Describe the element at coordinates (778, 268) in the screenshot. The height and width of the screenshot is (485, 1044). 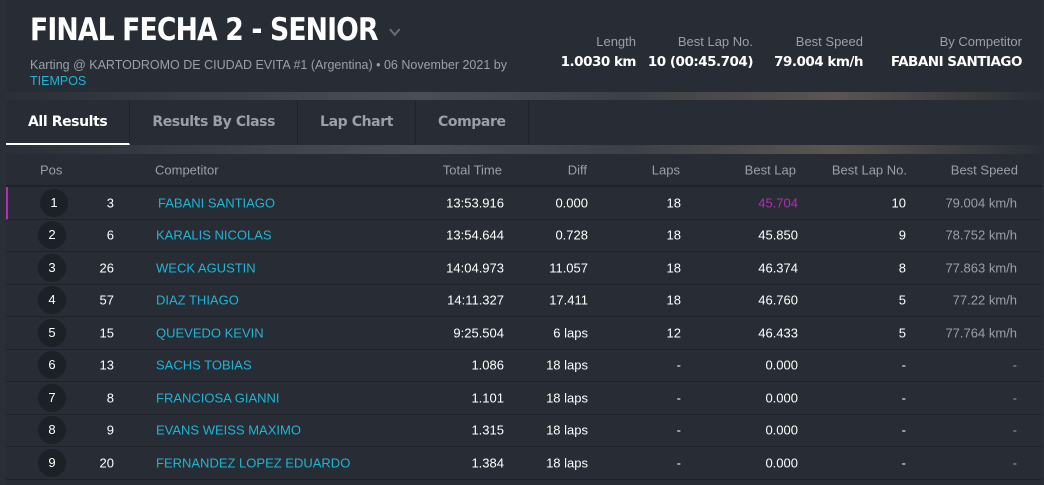
I see `best-lap: 46.374` at that location.